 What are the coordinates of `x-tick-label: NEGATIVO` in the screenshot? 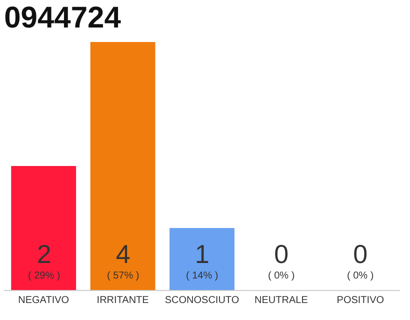 It's located at (44, 300).